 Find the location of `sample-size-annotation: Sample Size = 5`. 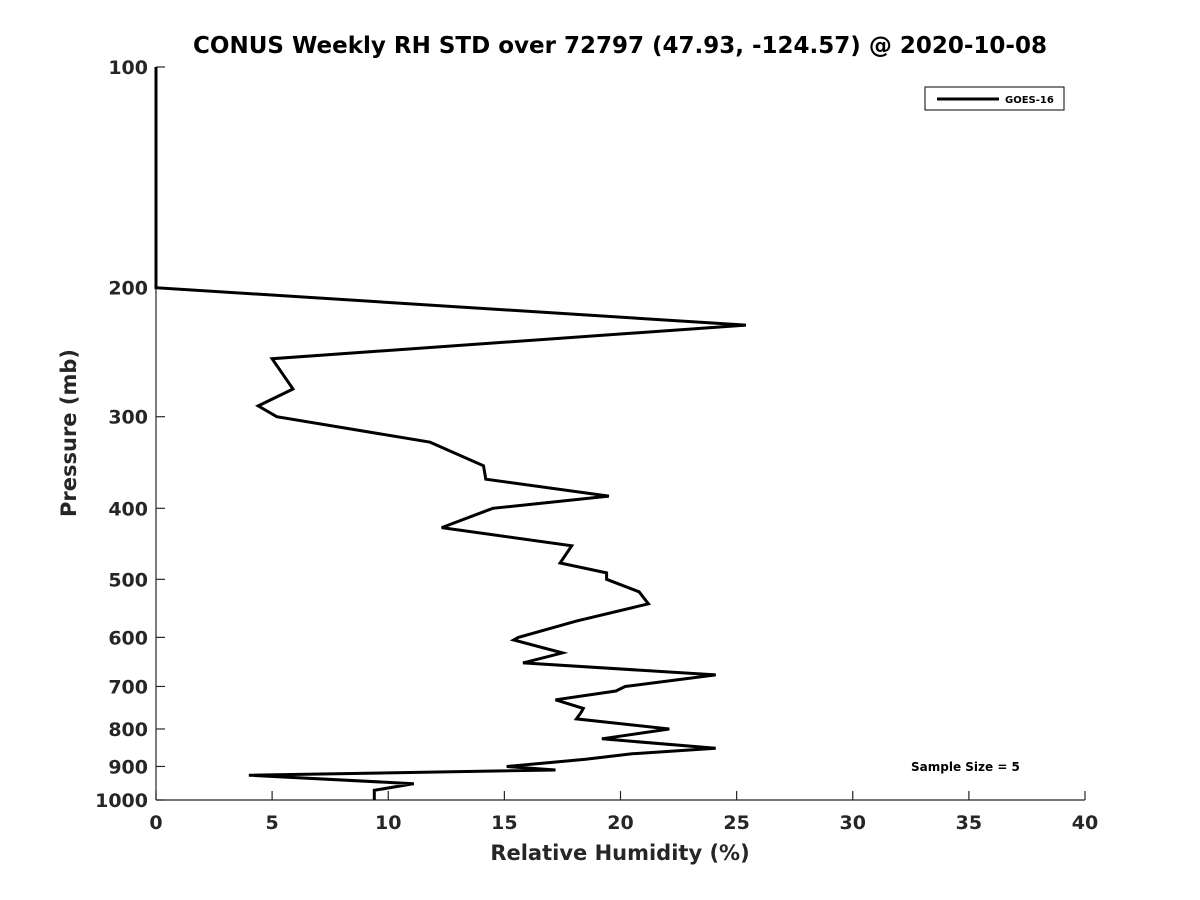

sample-size-annotation: Sample Size = 5 is located at coordinates (965, 767).